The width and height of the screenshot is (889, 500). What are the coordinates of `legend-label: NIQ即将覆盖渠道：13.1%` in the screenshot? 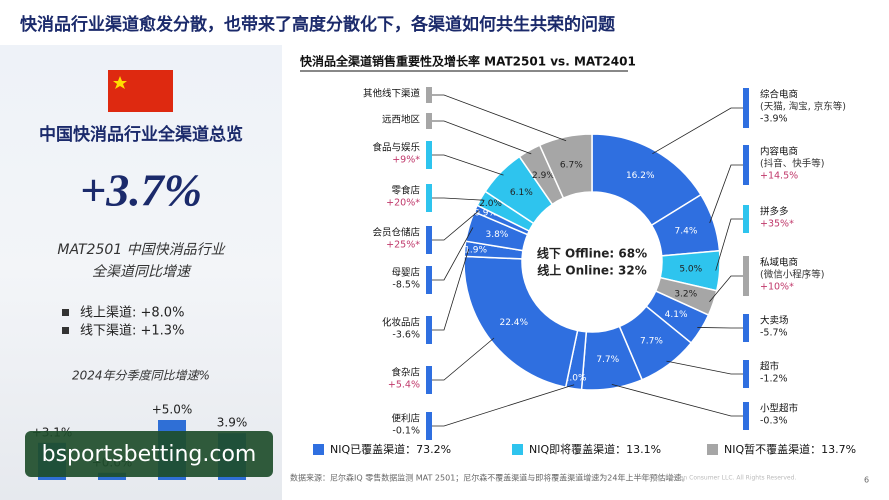 It's located at (595, 449).